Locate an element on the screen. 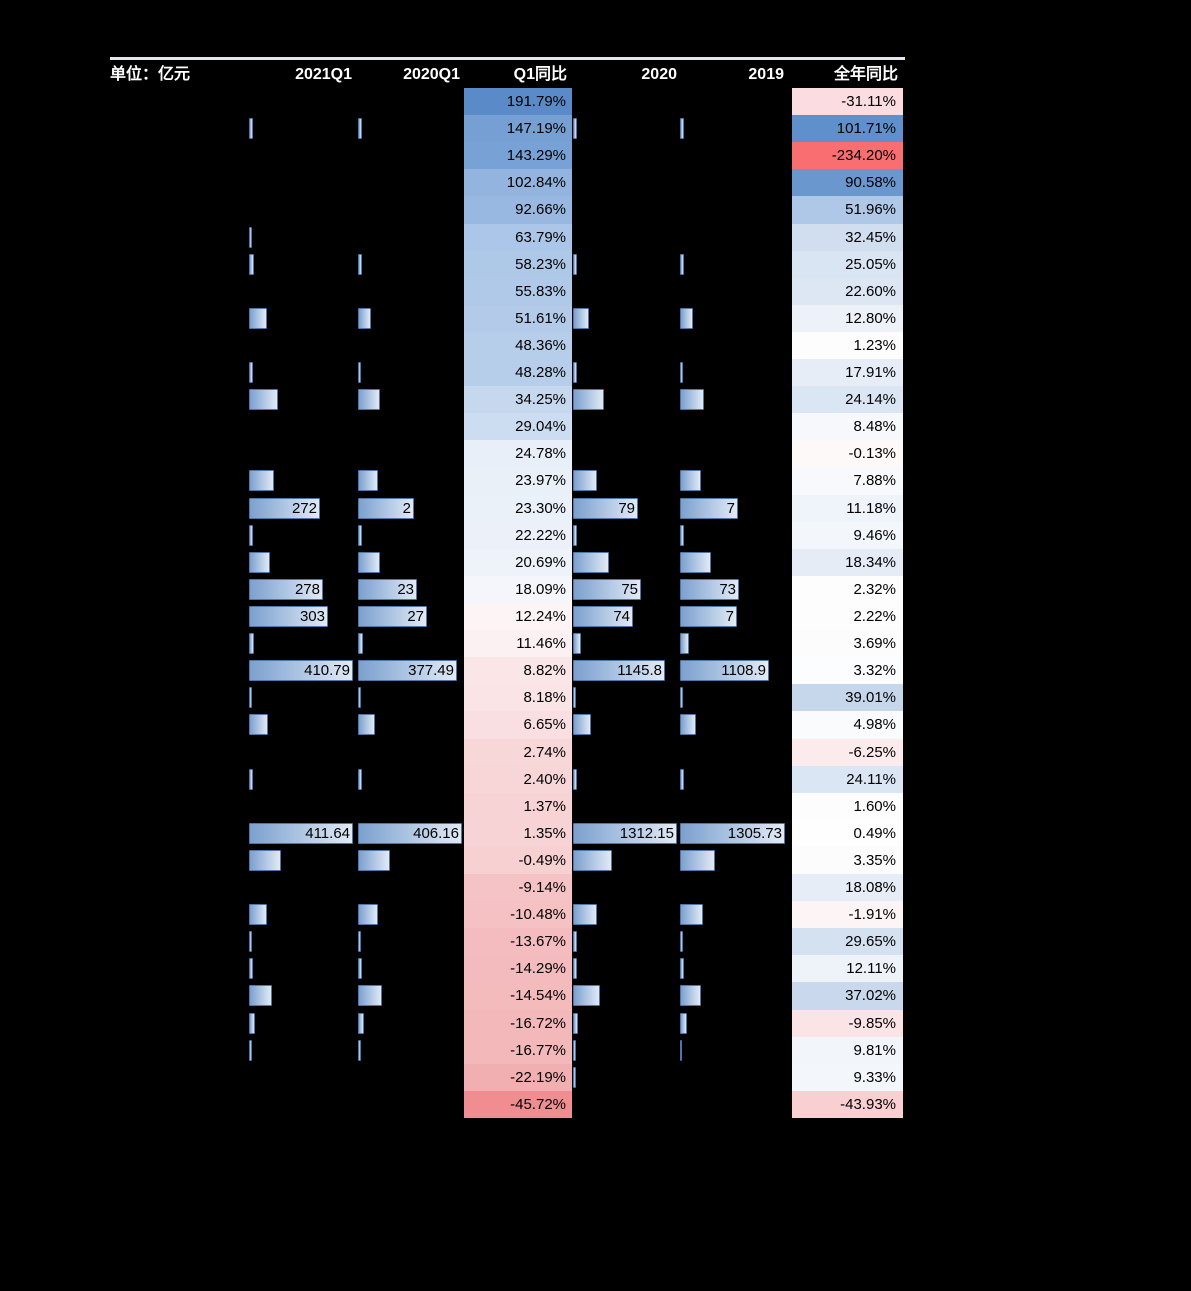 Image resolution: width=1191 pixels, height=1291 pixels. fy-yoy-cell: 32.45% is located at coordinates (847, 237).